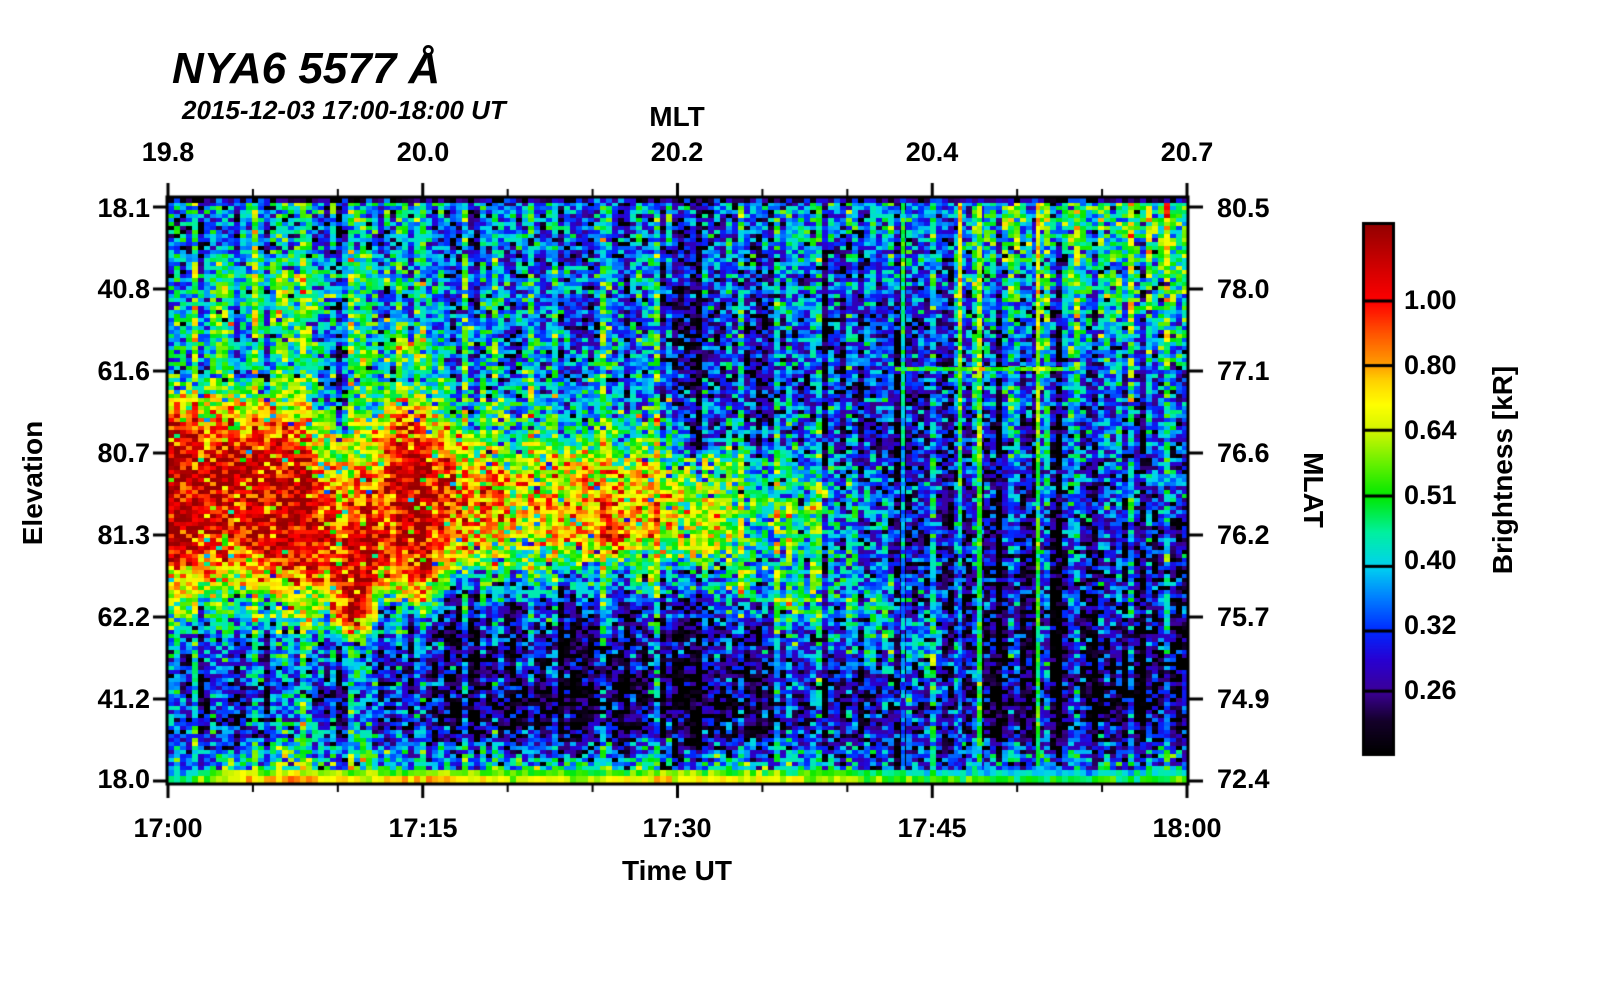 This screenshot has height=1000, width=1600. Describe the element at coordinates (1430, 560) in the screenshot. I see `colorbar-tick-label: 0.40` at that location.